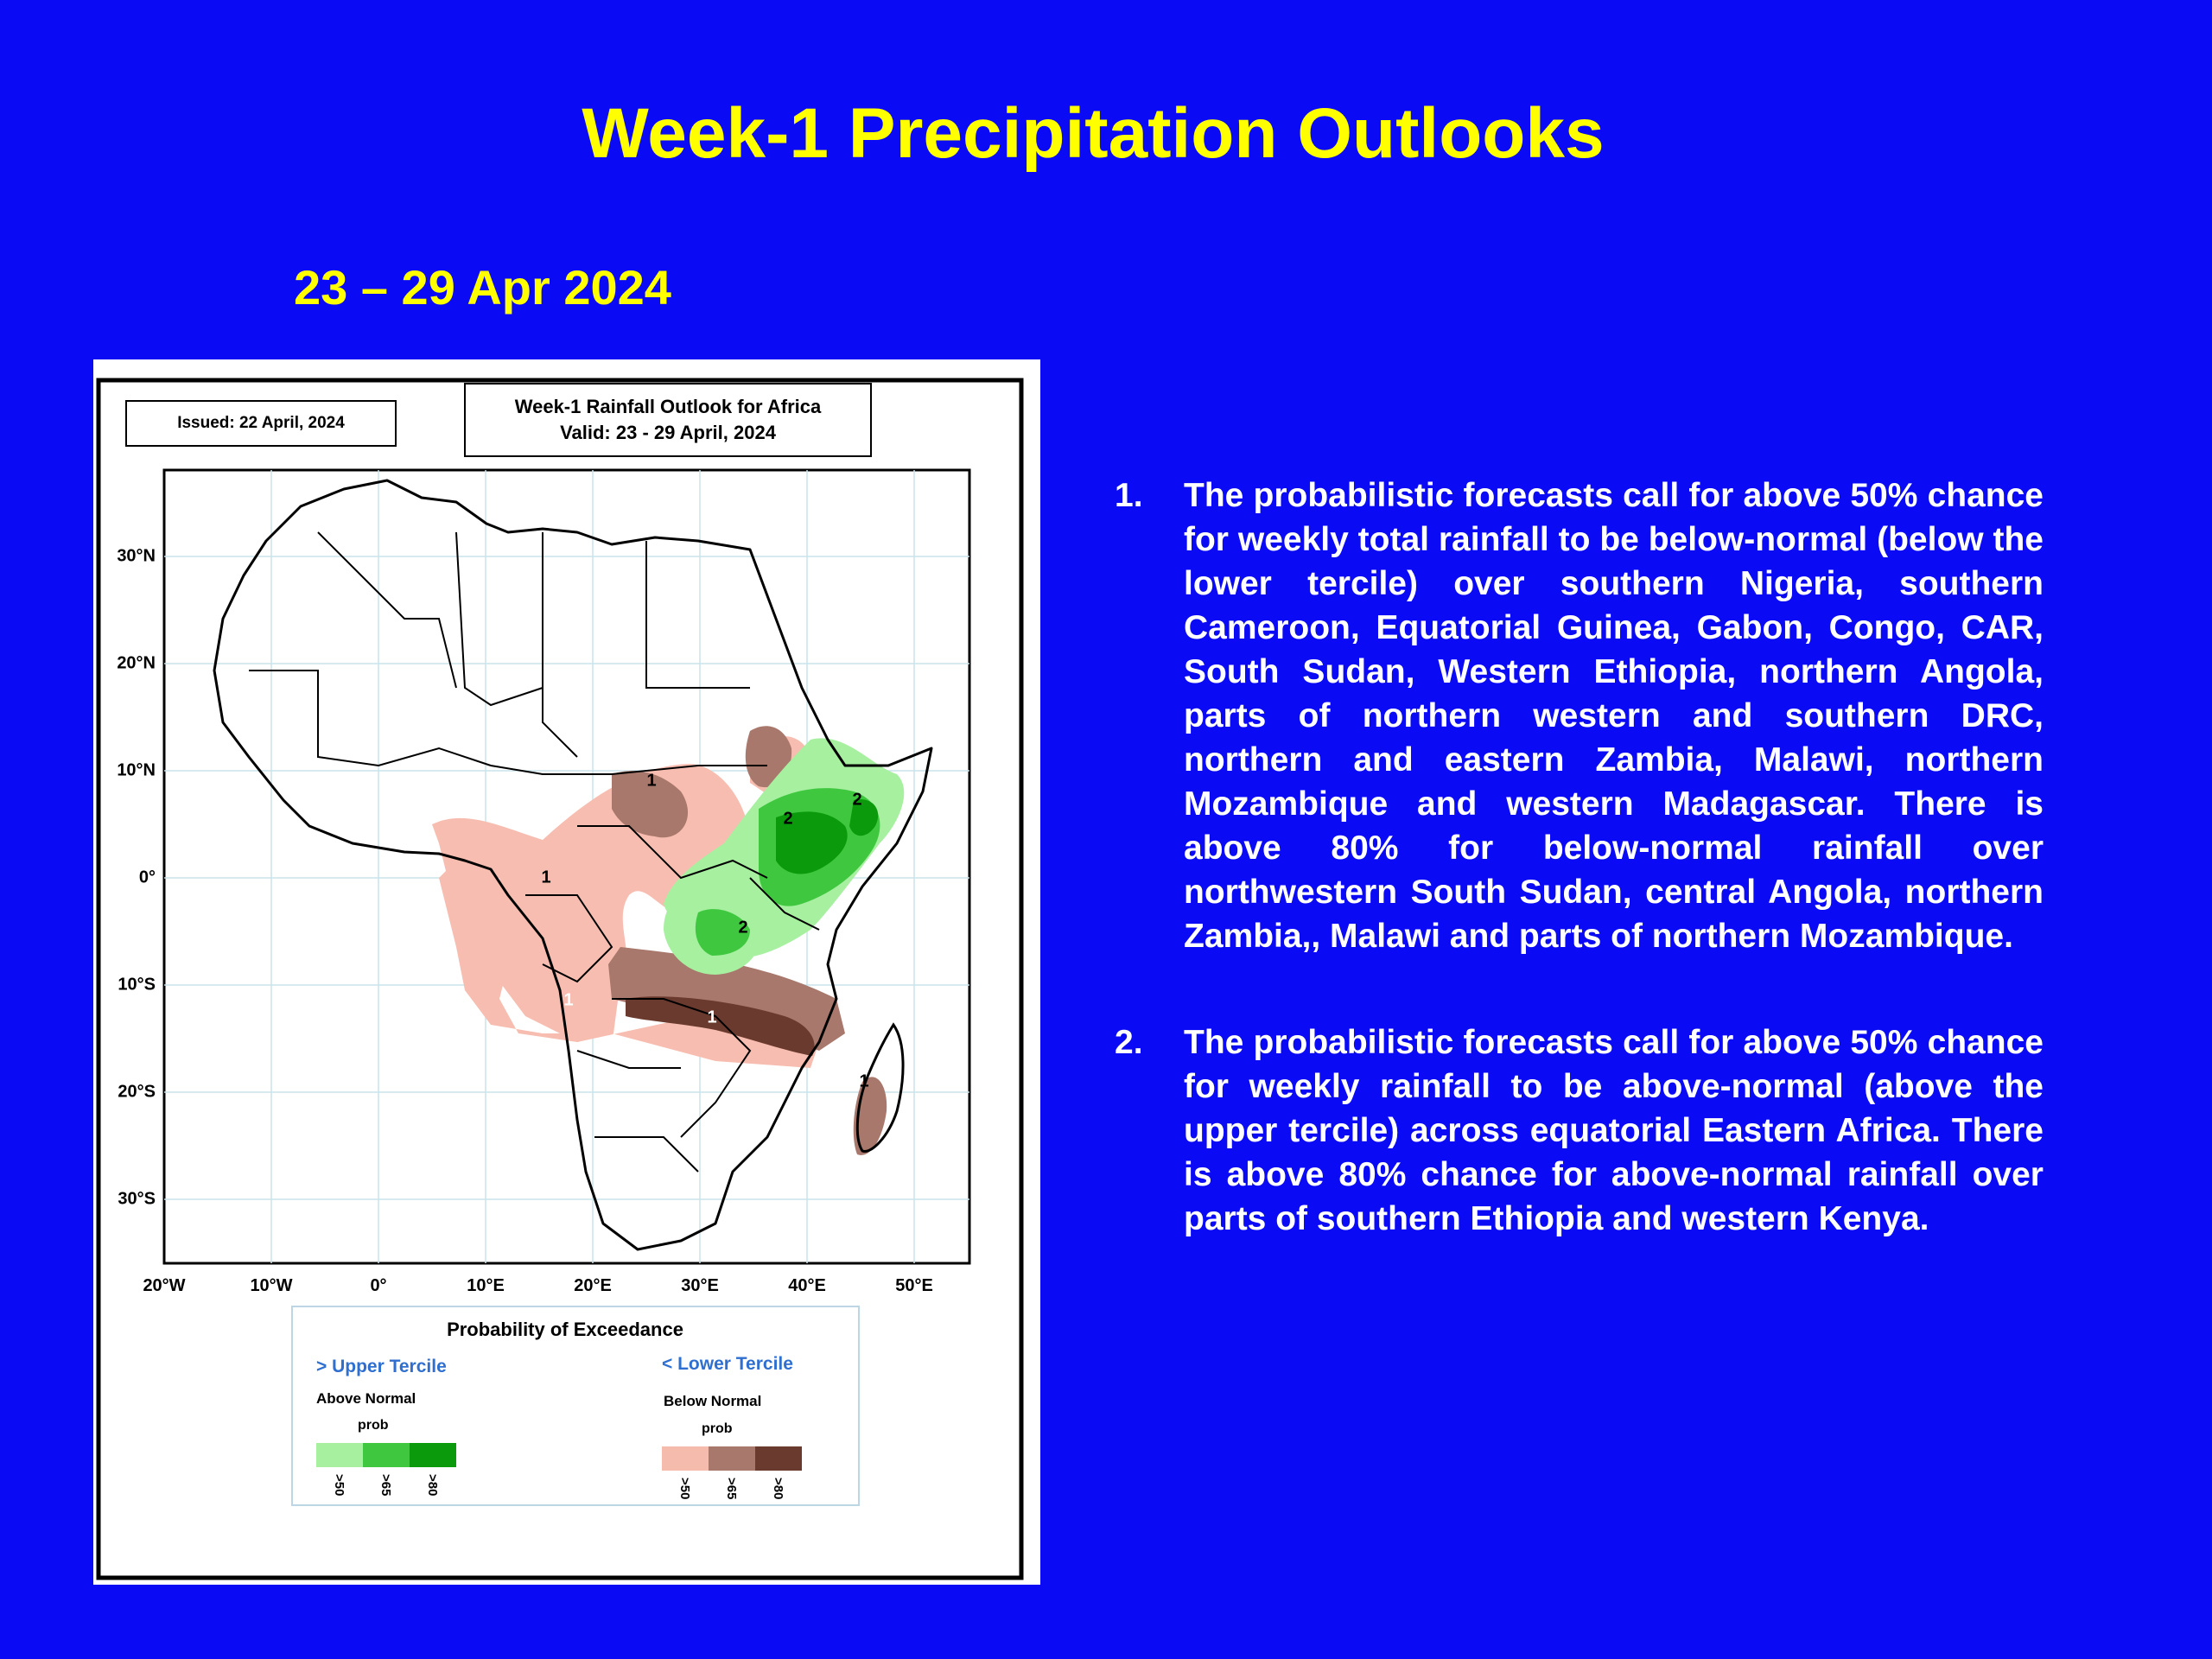 This screenshot has height=1659, width=2212. I want to click on lon-label: 40°E, so click(807, 1285).